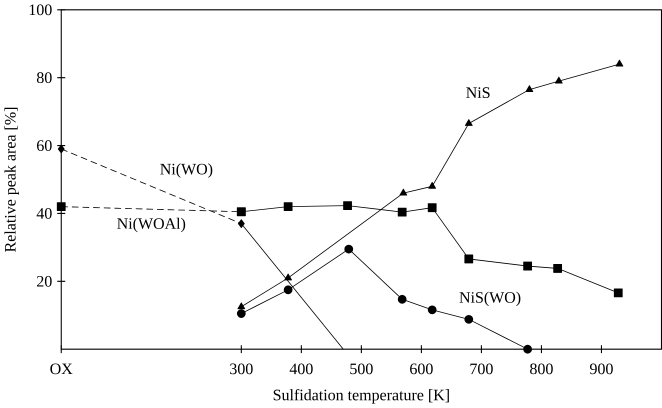 This screenshot has width=662, height=408. Describe the element at coordinates (61, 368) in the screenshot. I see `x-tick-label: OX` at that location.